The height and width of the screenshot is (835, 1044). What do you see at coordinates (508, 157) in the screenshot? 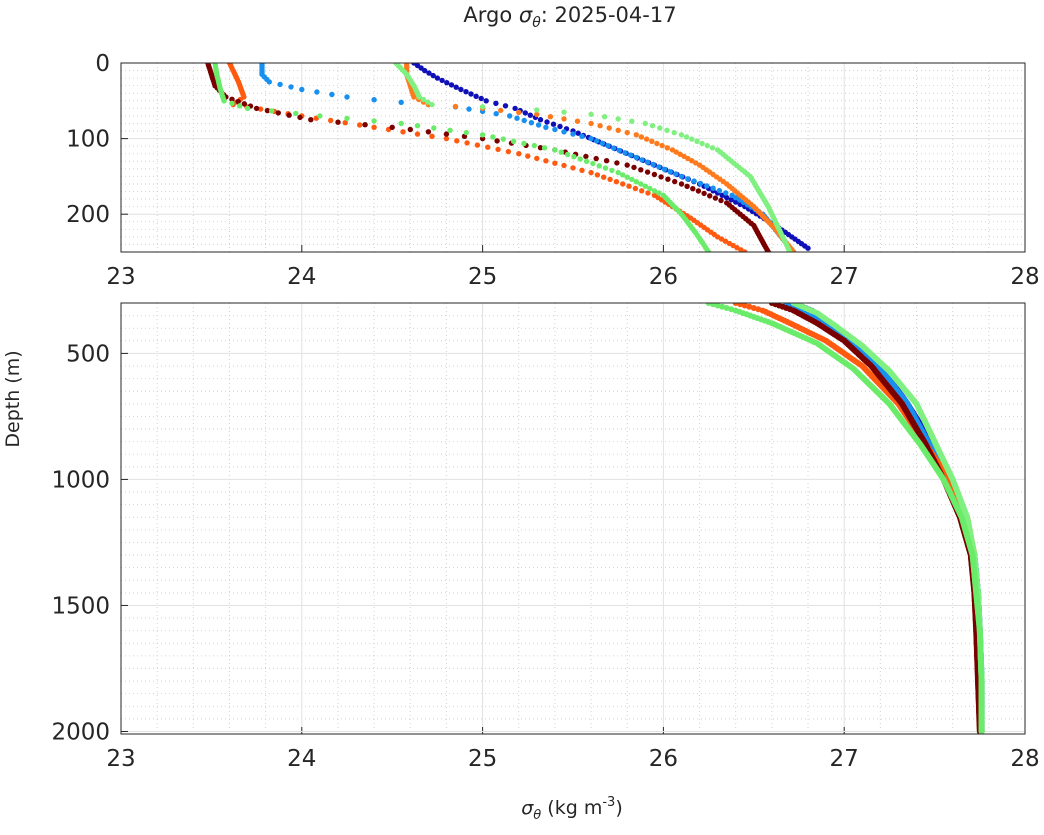
I see `data-points` at bounding box center [508, 157].